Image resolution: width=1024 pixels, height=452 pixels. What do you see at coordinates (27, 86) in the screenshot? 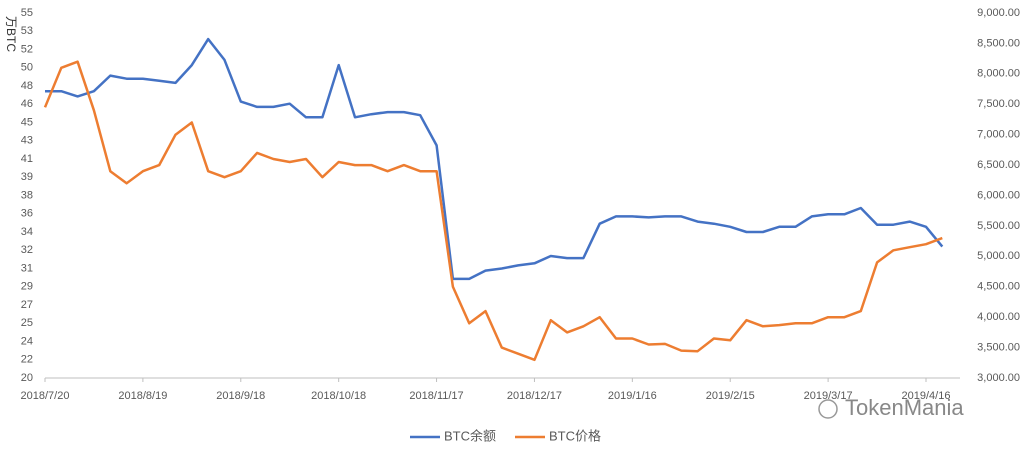
I see `y-tick-label: 48` at bounding box center [27, 86].